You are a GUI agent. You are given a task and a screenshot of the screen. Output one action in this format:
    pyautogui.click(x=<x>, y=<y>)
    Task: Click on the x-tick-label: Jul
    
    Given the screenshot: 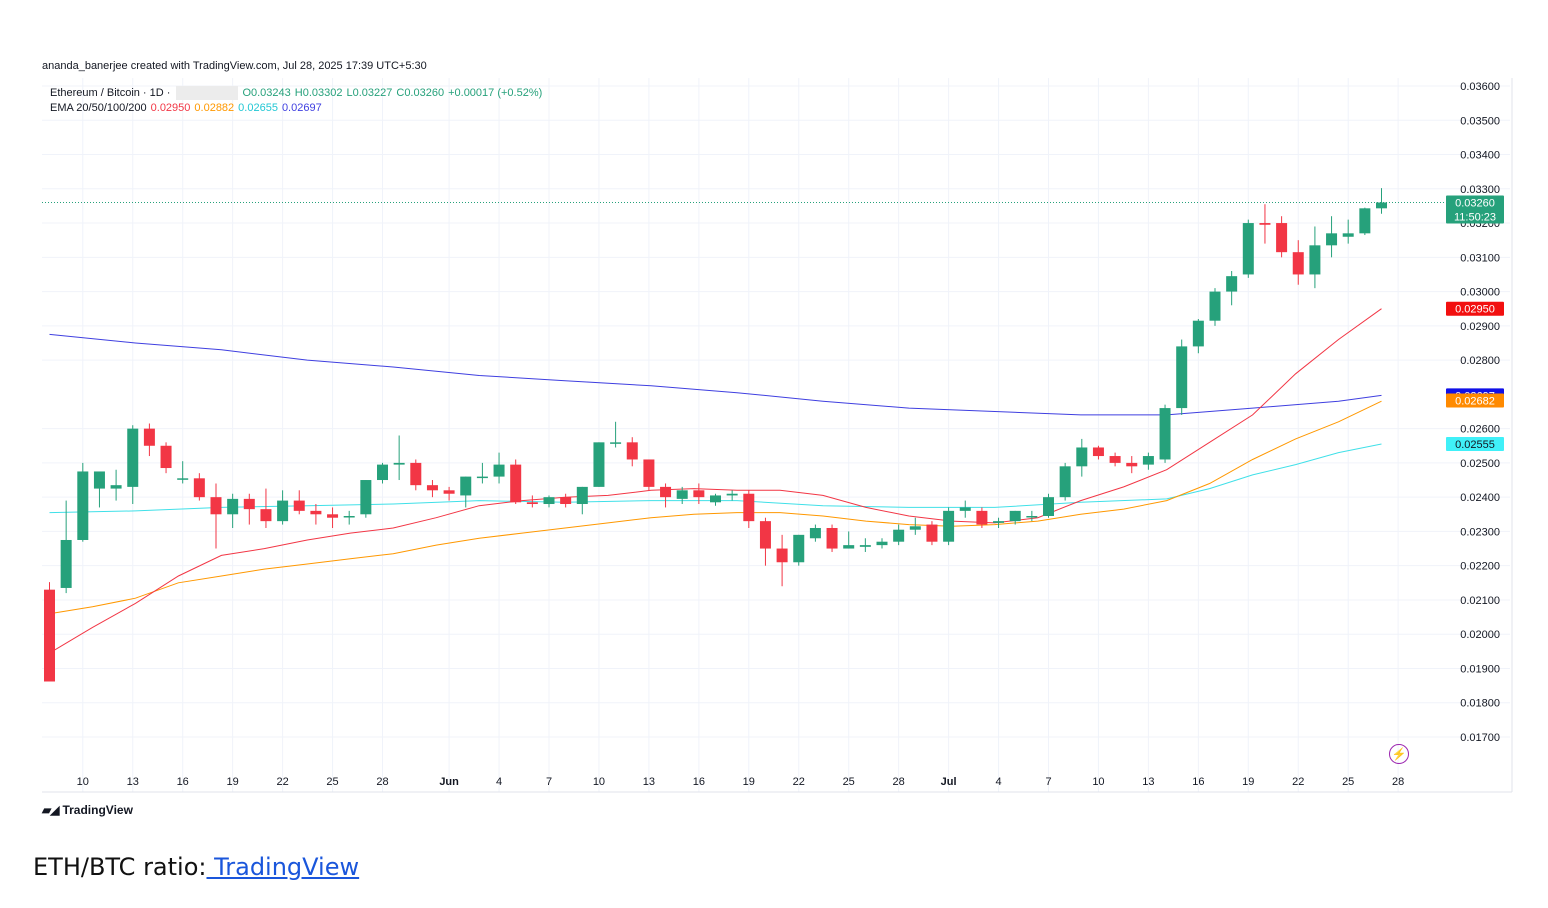 What is the action you would take?
    pyautogui.click(x=949, y=782)
    